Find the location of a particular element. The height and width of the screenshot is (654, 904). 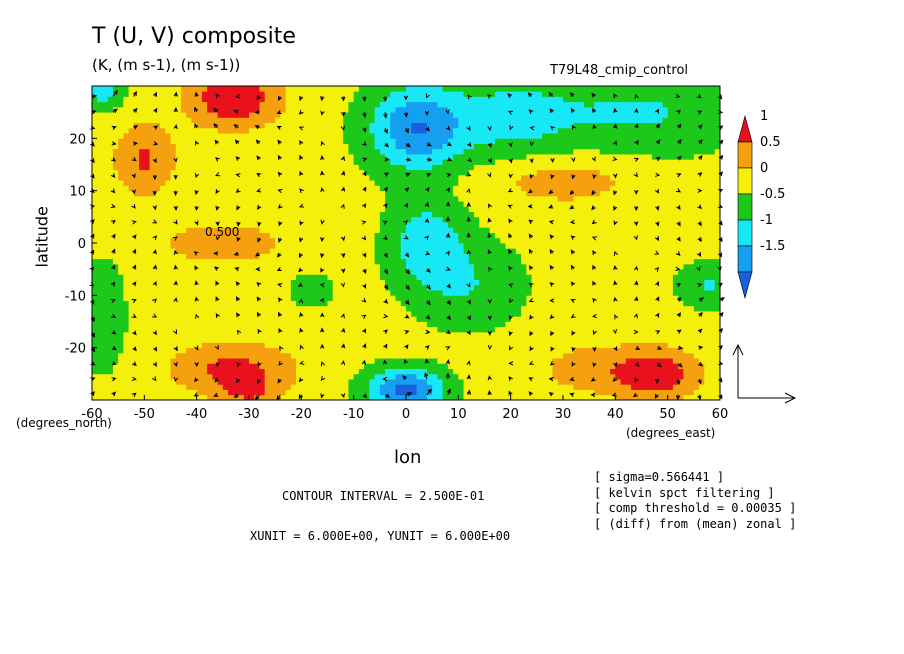

x-tick-label: -20 is located at coordinates (301, 414).